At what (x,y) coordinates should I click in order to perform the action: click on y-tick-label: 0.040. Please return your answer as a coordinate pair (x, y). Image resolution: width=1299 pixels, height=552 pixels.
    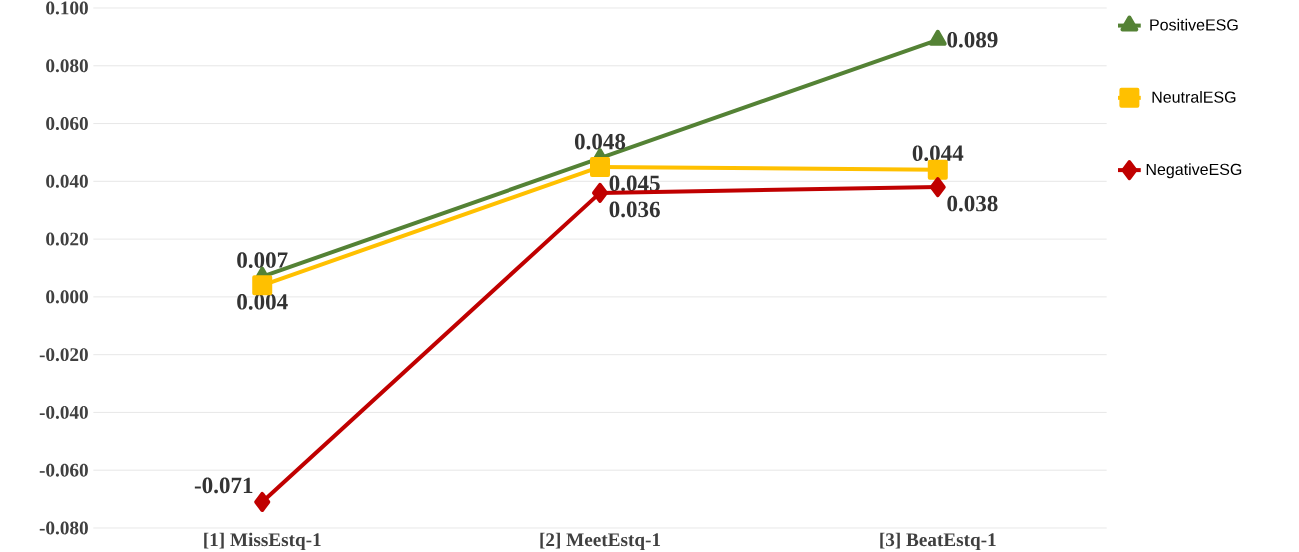
    Looking at the image, I should click on (67, 181).